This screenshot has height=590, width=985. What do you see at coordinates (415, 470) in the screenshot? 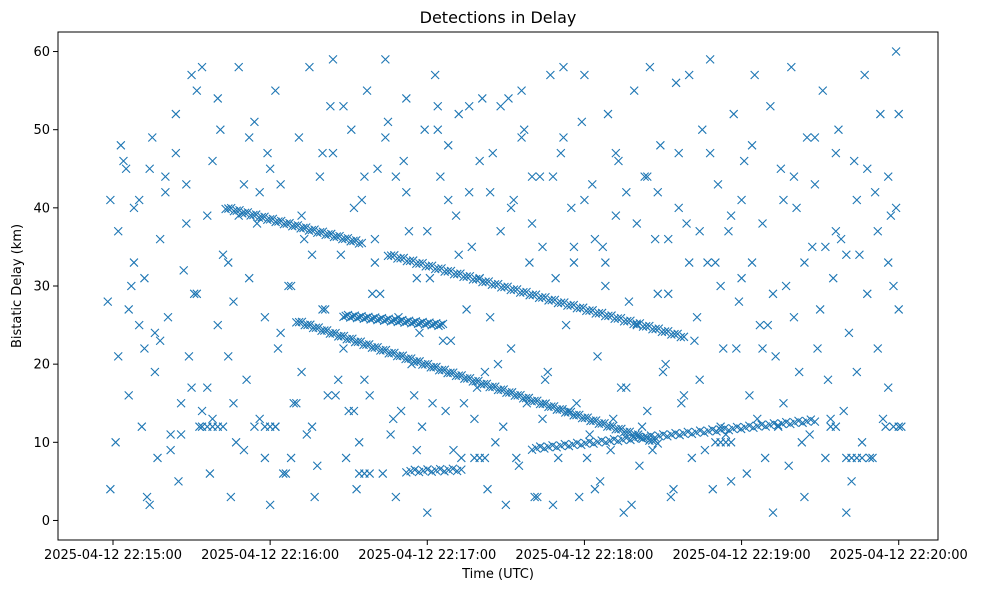
I see `track-6-point` at bounding box center [415, 470].